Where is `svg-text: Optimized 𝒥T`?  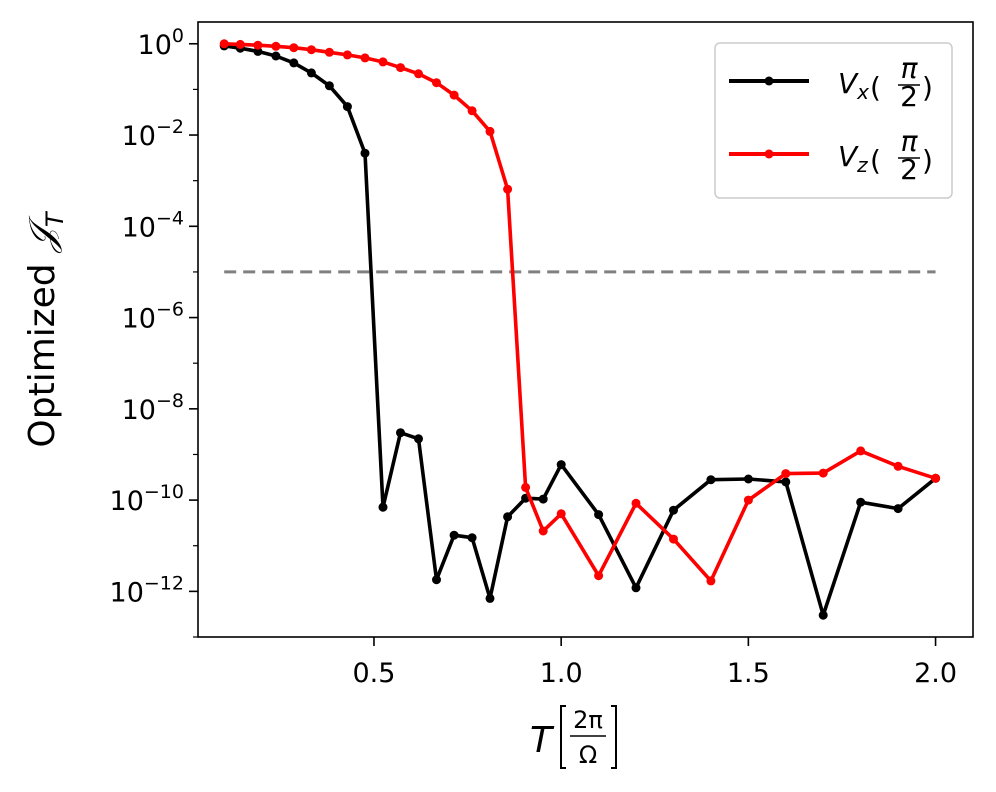 svg-text: Optimized 𝒥T is located at coordinates (45, 329).